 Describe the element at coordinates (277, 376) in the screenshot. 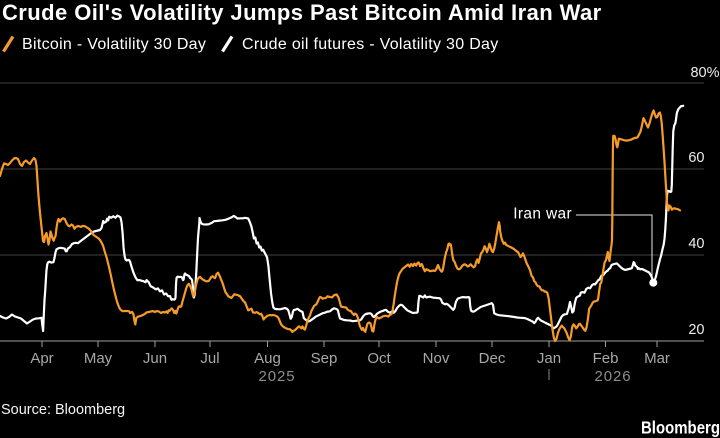

I see `svg-text: 2025` at that location.